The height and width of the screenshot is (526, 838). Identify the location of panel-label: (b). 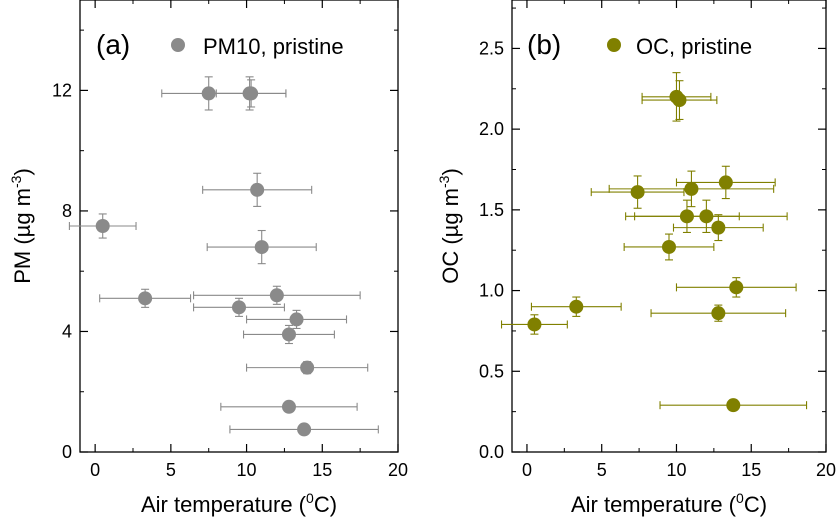
(544, 44).